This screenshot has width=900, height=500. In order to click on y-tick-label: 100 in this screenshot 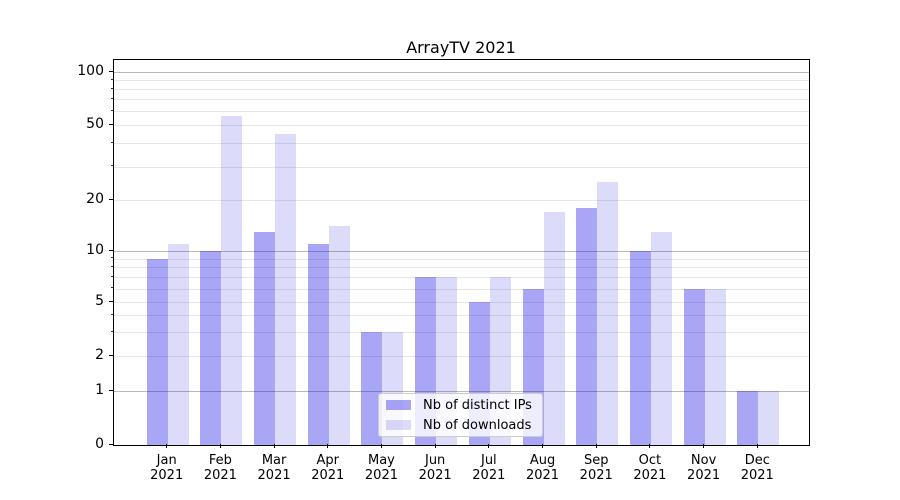, I will do `click(90, 71)`.